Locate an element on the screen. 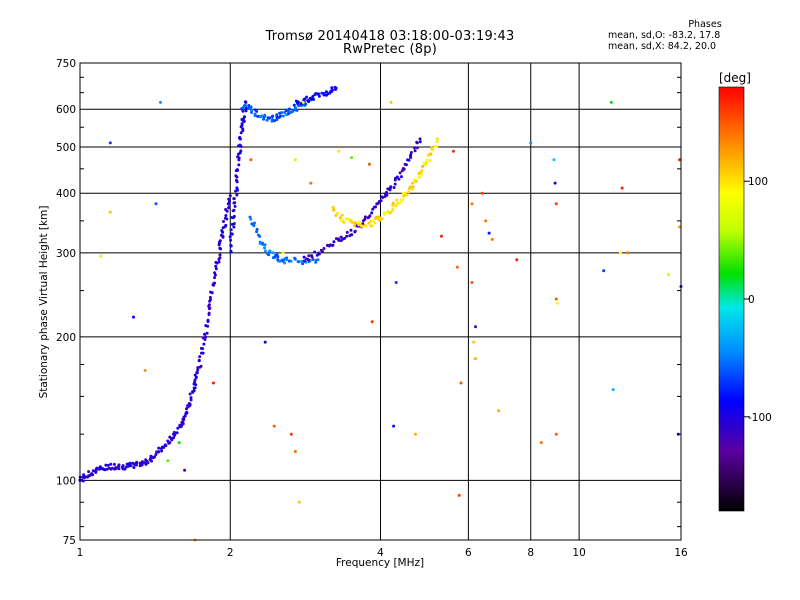  x-tick-label: 4 is located at coordinates (380, 553).